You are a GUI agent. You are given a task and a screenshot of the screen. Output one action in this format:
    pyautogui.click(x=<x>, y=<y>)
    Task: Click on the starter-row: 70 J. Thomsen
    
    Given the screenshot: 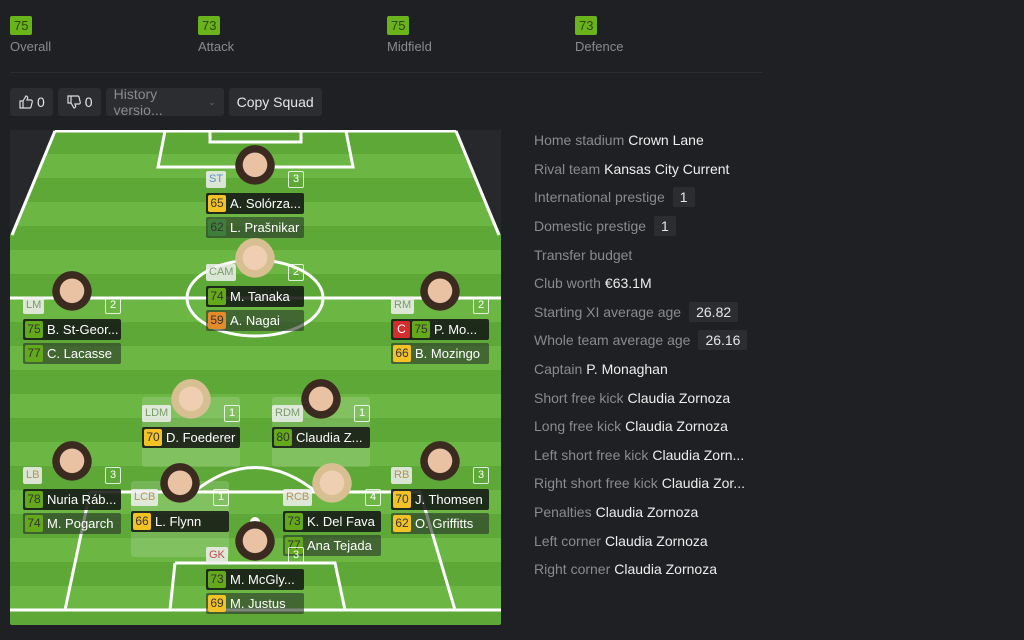 What is the action you would take?
    pyautogui.click(x=440, y=499)
    